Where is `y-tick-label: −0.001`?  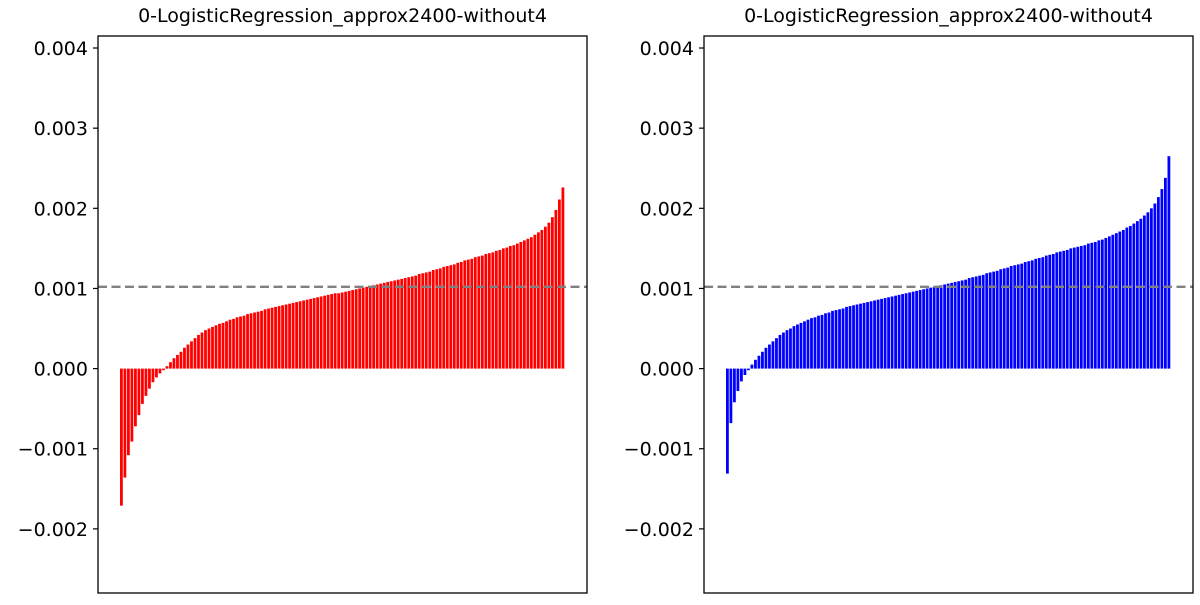 y-tick-label: −0.001 is located at coordinates (659, 450).